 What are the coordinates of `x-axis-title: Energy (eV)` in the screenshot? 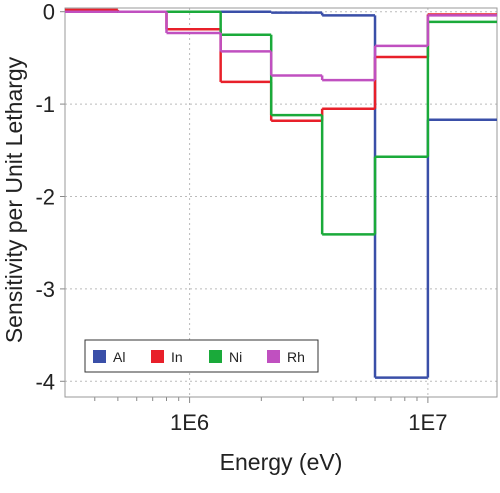 It's located at (281, 462).